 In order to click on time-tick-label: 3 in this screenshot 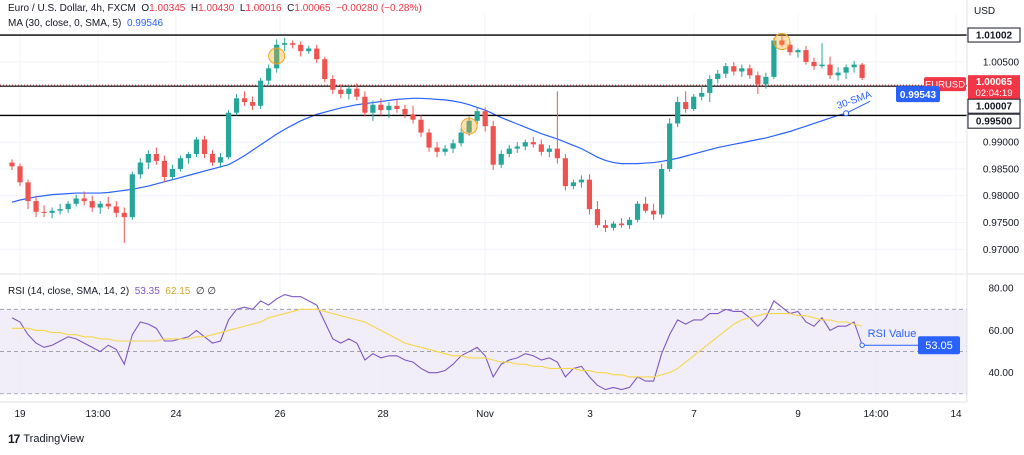, I will do `click(590, 414)`.